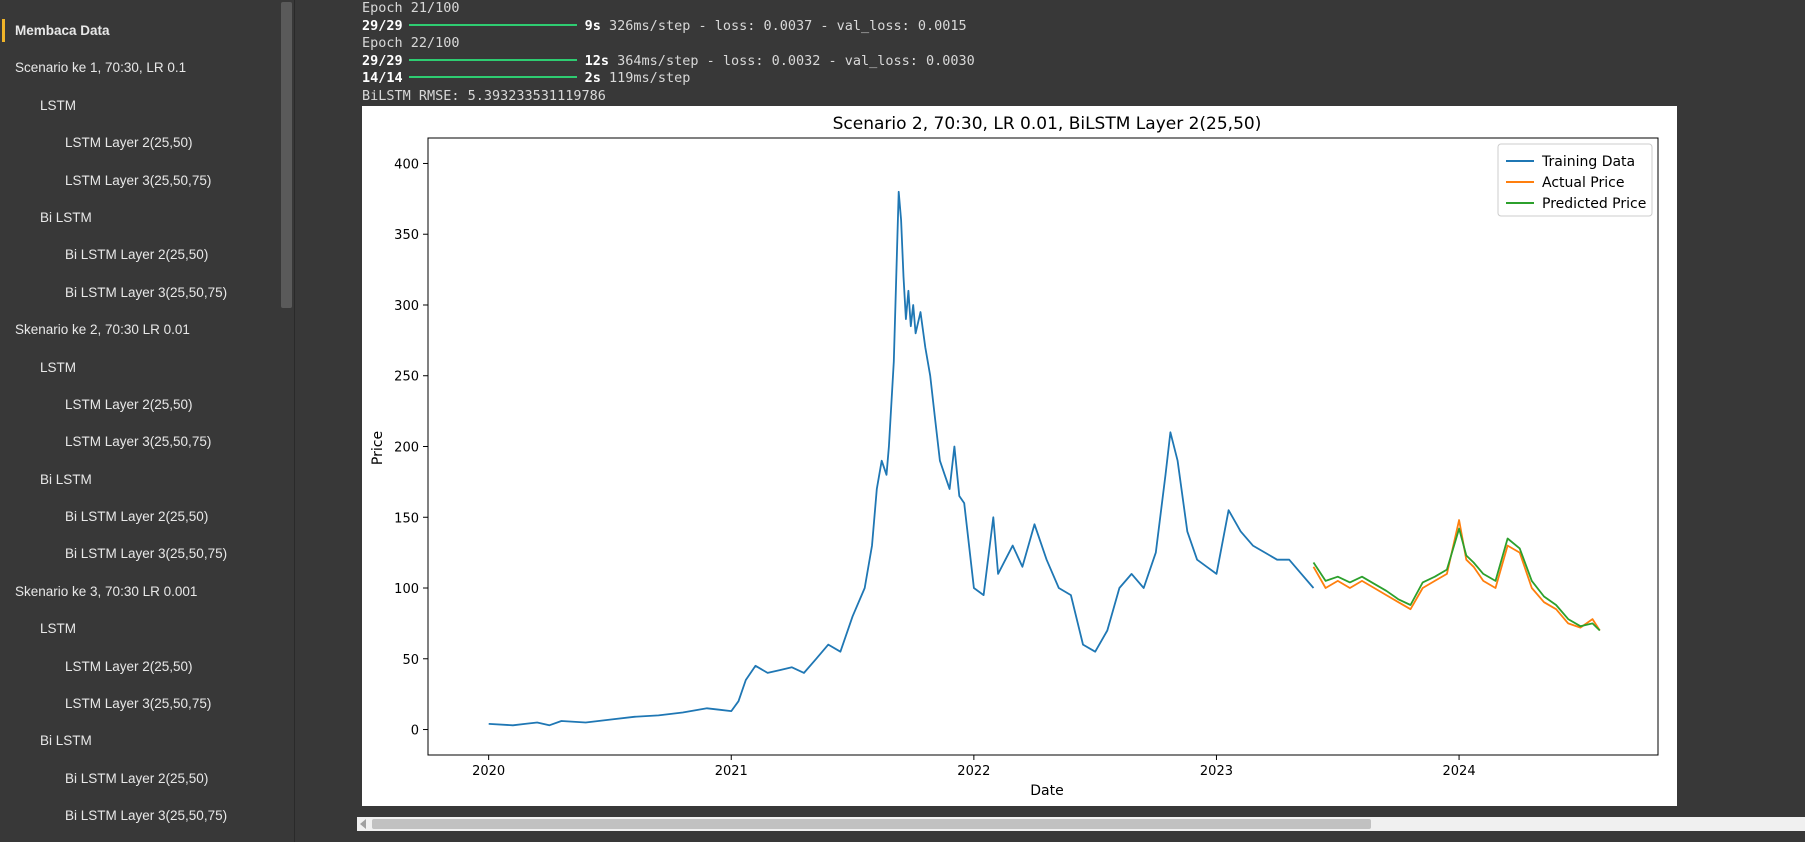 This screenshot has width=1805, height=842. I want to click on y-tick-label: 400, so click(406, 164).